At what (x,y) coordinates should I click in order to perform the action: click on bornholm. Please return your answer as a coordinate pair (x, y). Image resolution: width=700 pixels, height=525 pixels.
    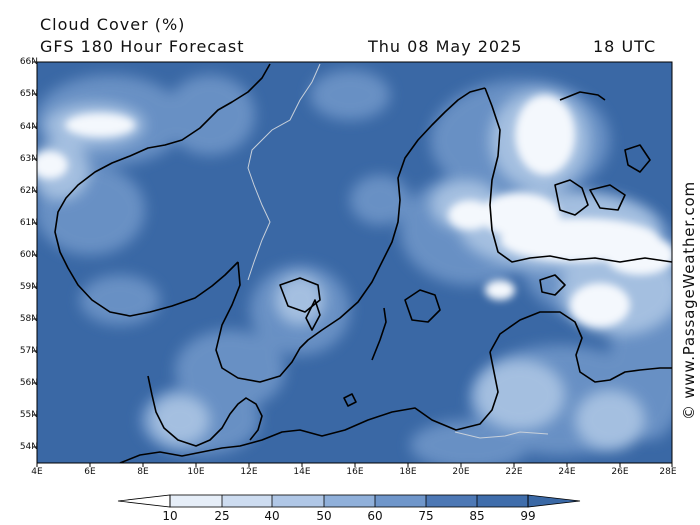
    Looking at the image, I should click on (350, 400).